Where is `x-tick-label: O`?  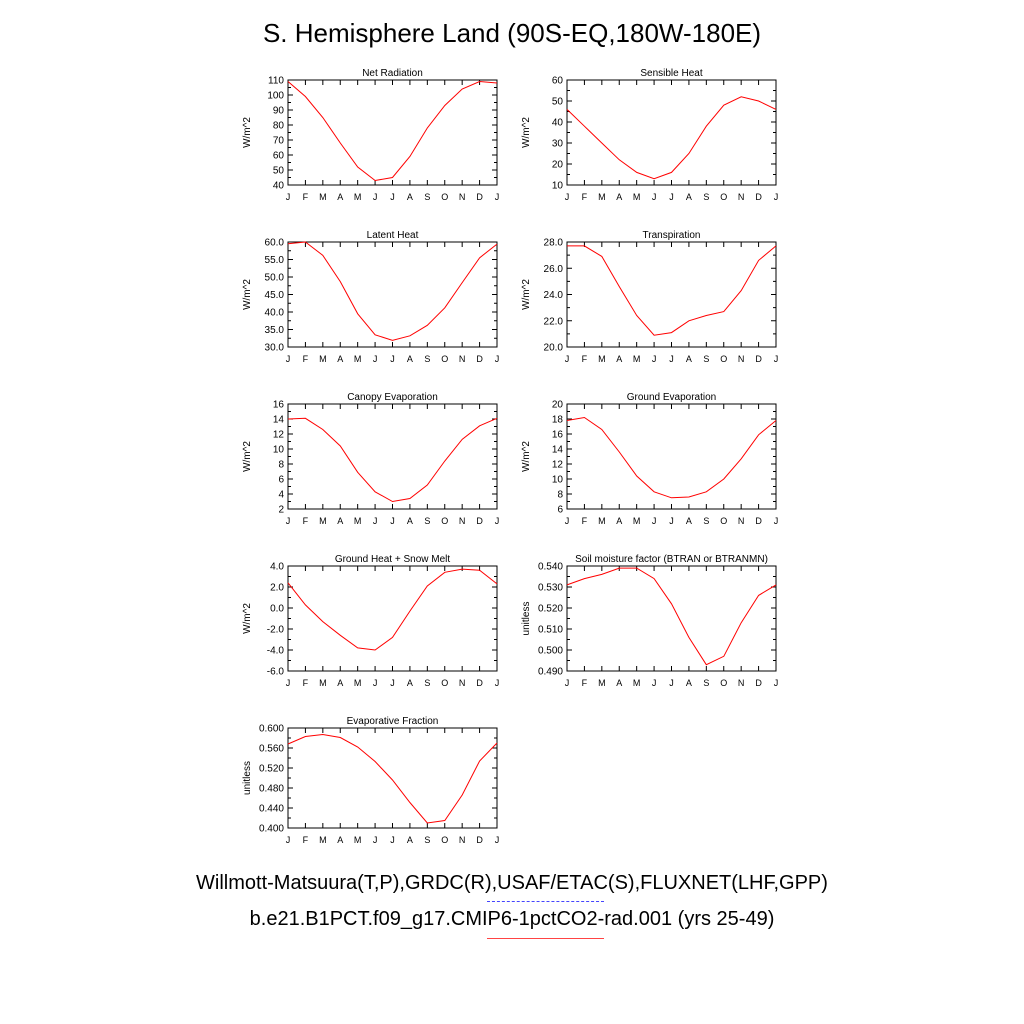 x-tick-label: O is located at coordinates (444, 197).